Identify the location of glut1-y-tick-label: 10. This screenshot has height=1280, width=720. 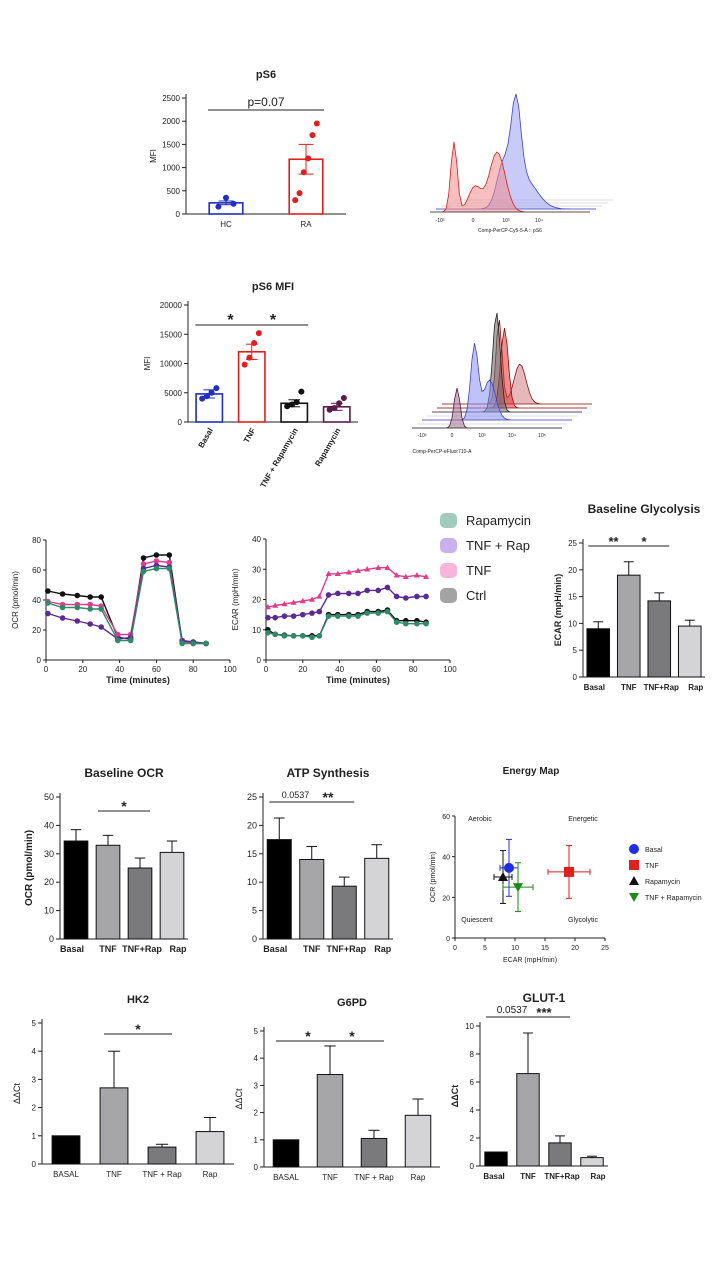
(469, 1026).